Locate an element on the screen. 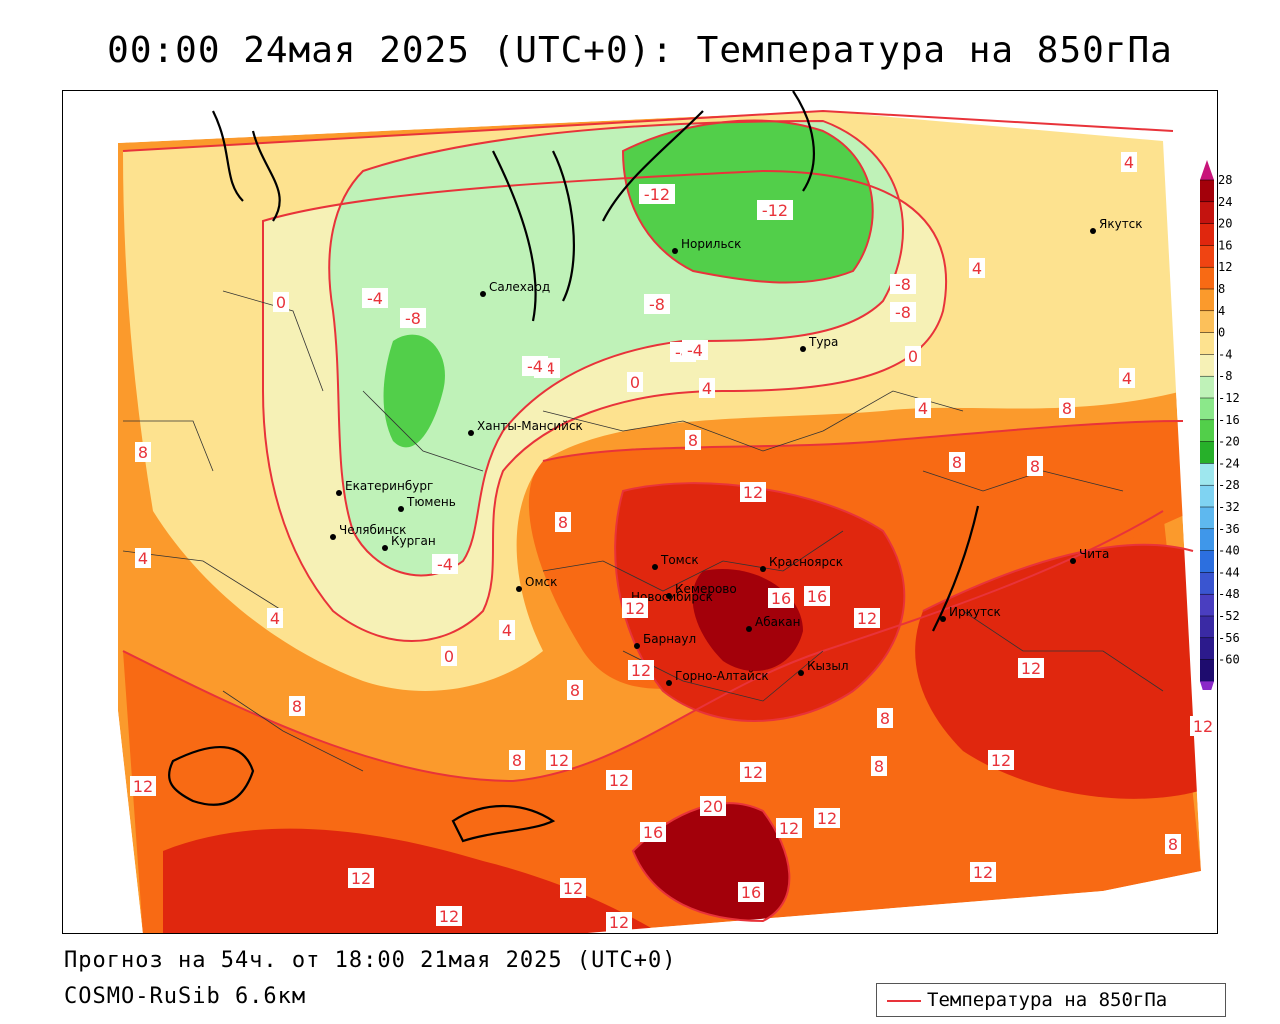  isotherm-label: 4 is located at coordinates (143, 558).